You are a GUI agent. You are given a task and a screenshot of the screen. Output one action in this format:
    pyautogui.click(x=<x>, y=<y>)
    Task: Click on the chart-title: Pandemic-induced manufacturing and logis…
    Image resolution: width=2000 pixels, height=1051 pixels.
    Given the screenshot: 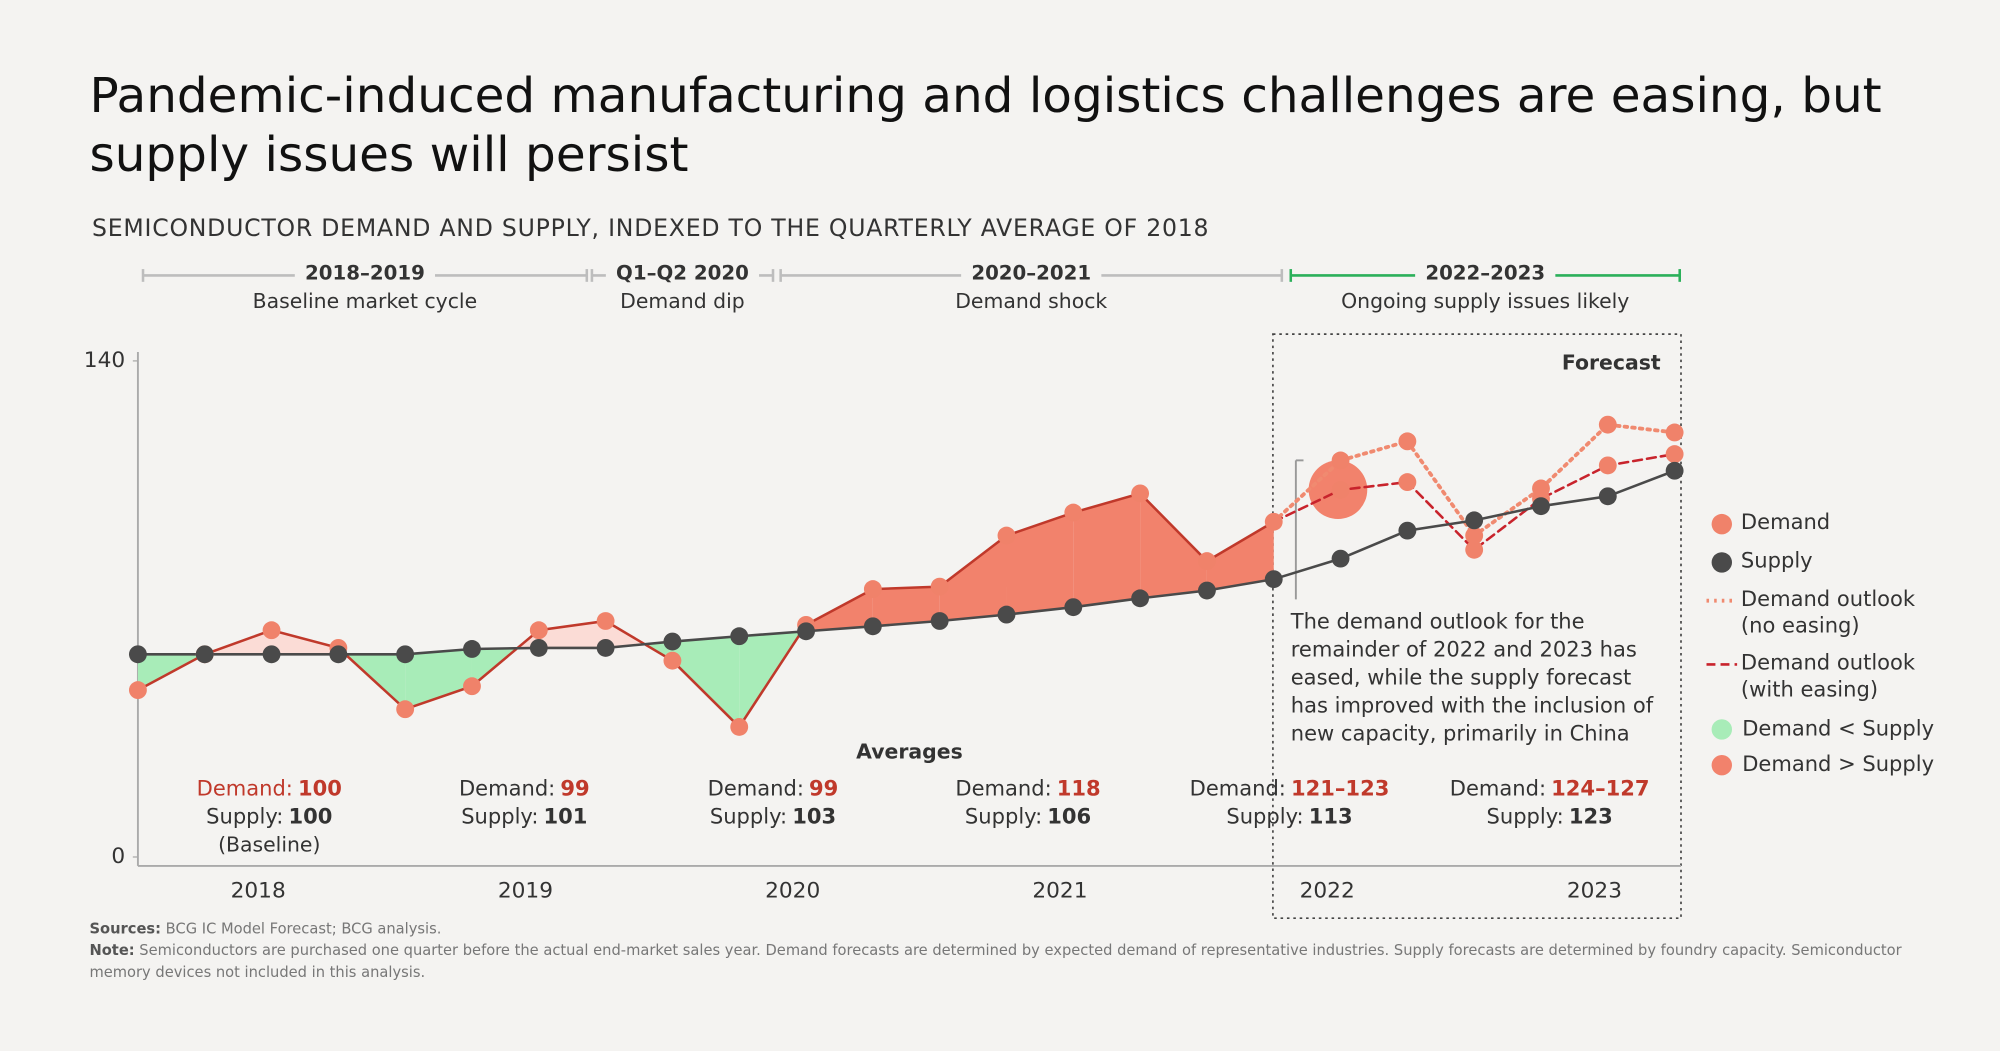 What is the action you would take?
    pyautogui.click(x=1007, y=124)
    